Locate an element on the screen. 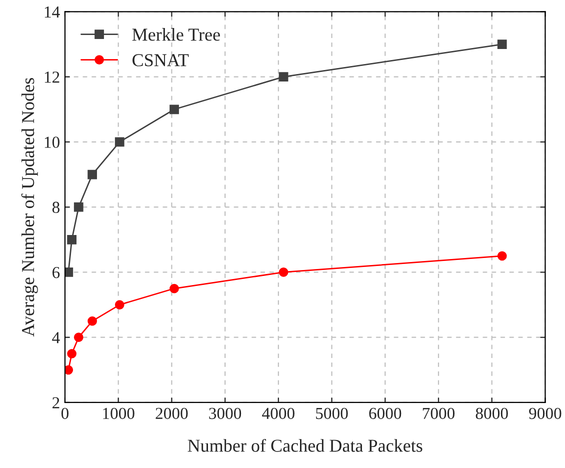 This screenshot has height=468, width=565. x-tick-label: 8000 is located at coordinates (492, 414).